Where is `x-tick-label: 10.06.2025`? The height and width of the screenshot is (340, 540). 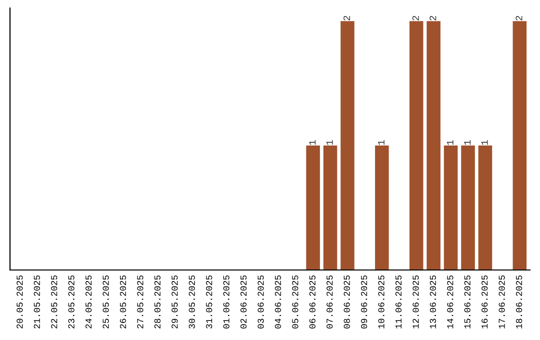 x-tick-label: 10.06.2025 is located at coordinates (381, 301).